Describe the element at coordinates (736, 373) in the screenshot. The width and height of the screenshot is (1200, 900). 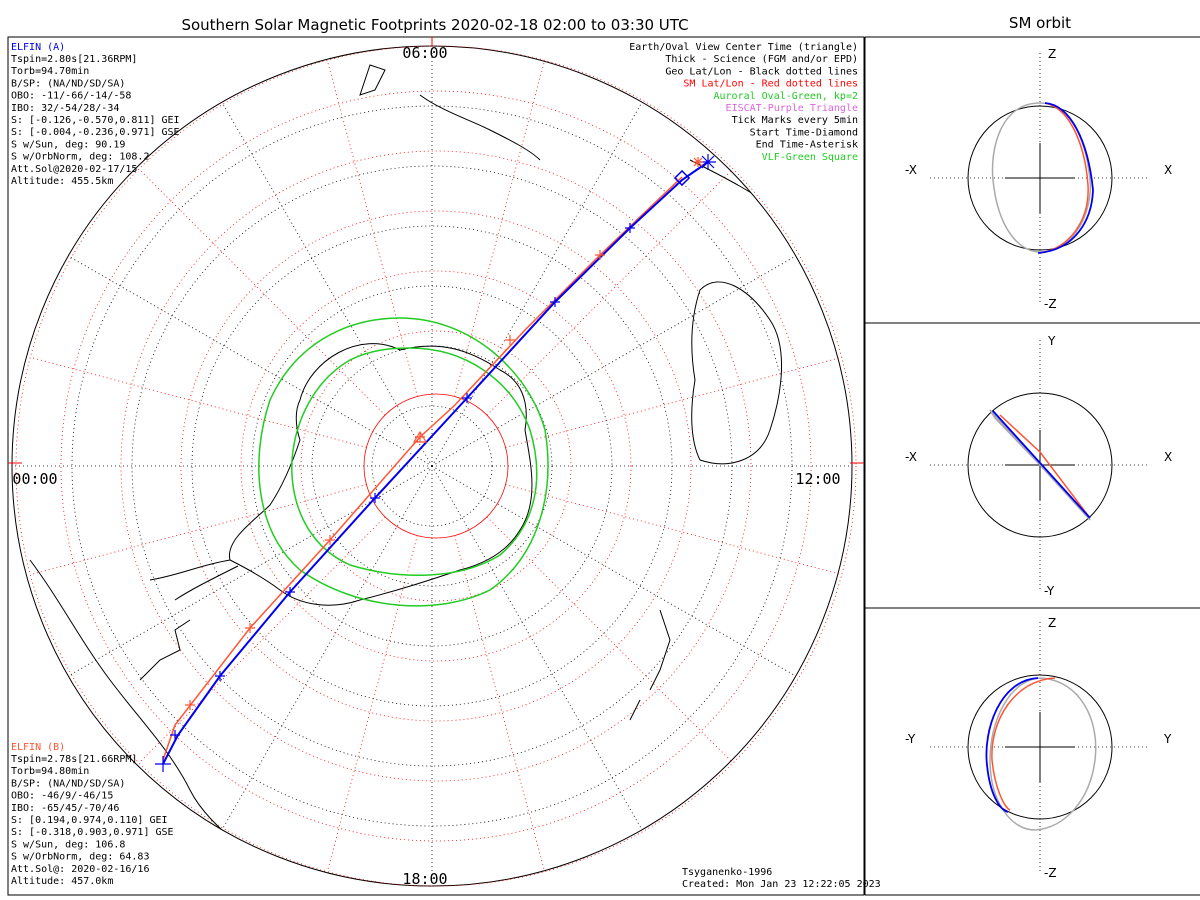
I see `australia-coast` at that location.